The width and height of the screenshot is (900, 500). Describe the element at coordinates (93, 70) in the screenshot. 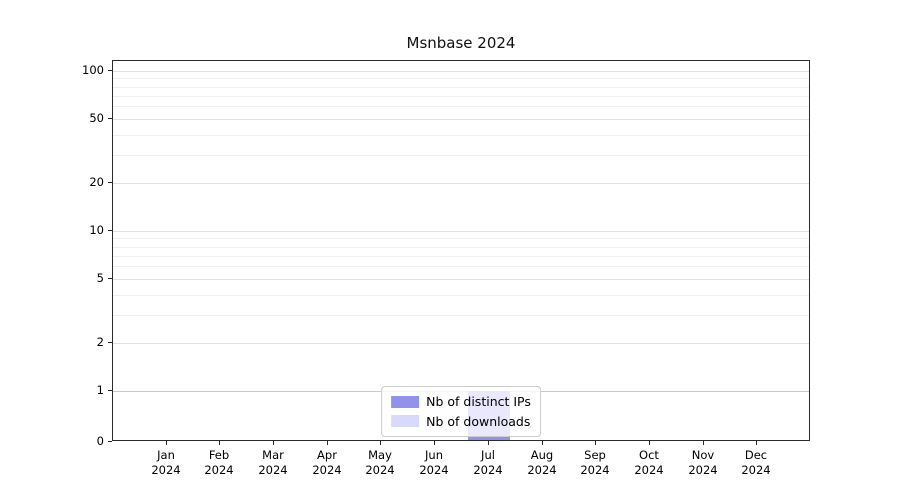

I see `y-tick-label: 100` at that location.